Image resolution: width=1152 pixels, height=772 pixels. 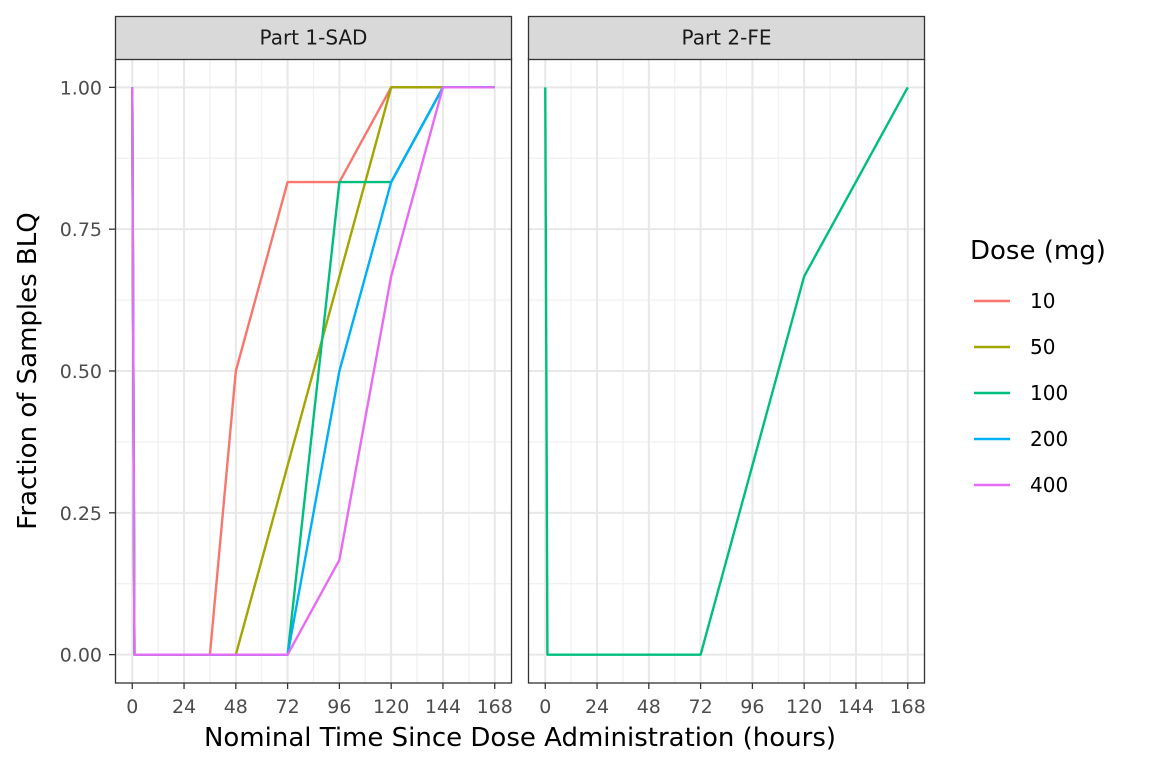 I want to click on legend-label-dose-400: 400, so click(x=1049, y=485).